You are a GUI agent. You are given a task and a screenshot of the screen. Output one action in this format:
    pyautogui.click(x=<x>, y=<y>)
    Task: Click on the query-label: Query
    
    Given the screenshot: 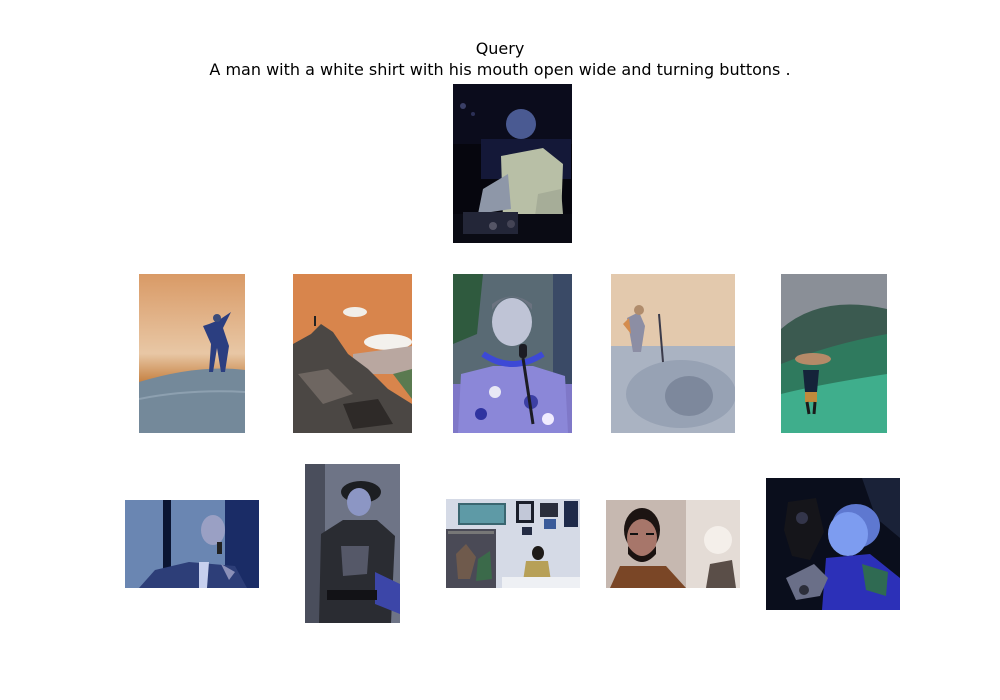 What is the action you would take?
    pyautogui.click(x=500, y=49)
    